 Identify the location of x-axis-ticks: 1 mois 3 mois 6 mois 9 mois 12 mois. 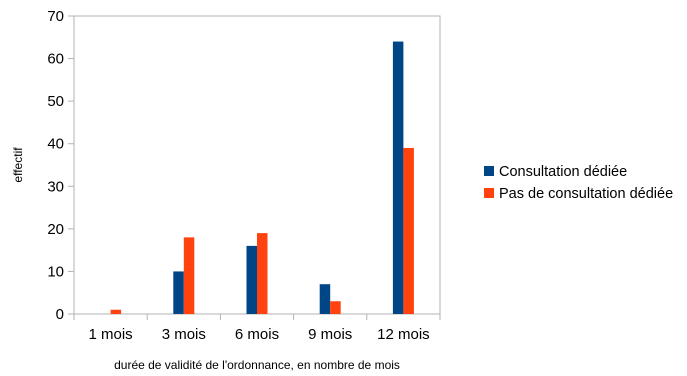
(257, 328).